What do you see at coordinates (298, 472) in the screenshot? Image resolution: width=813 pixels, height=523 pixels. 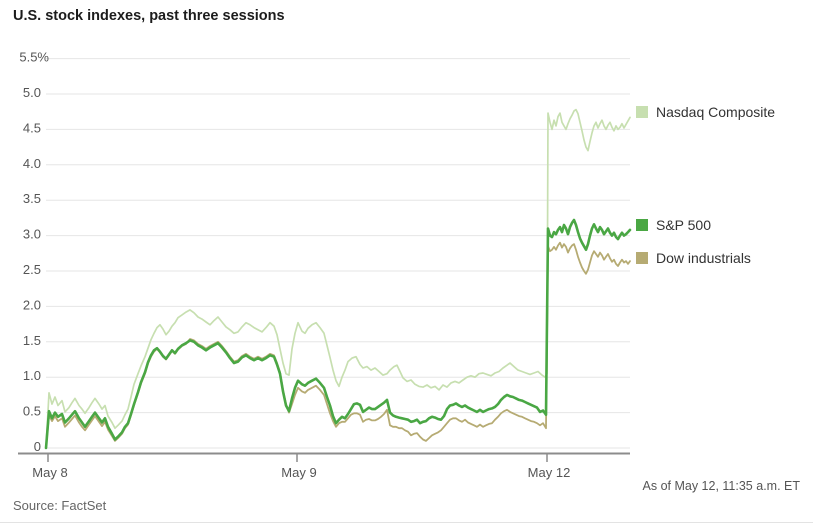 I see `svg-text: May 9` at bounding box center [298, 472].